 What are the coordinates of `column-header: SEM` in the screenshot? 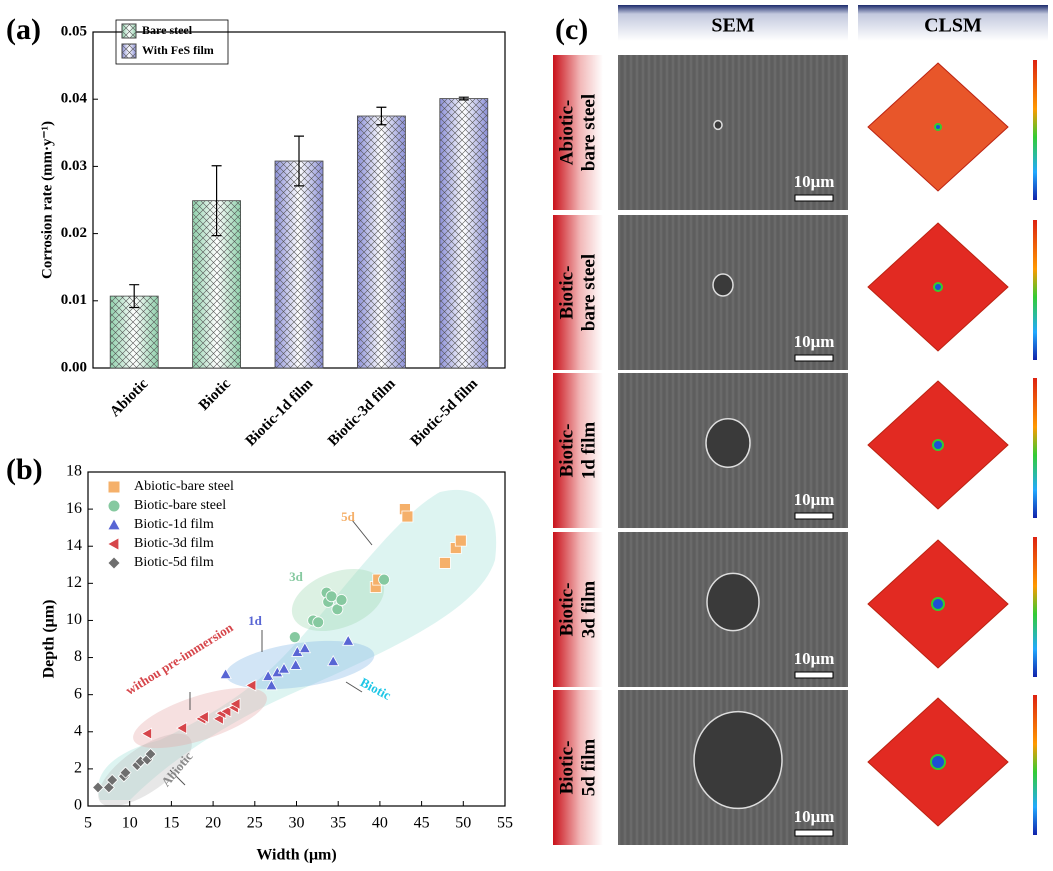 It's located at (732, 26).